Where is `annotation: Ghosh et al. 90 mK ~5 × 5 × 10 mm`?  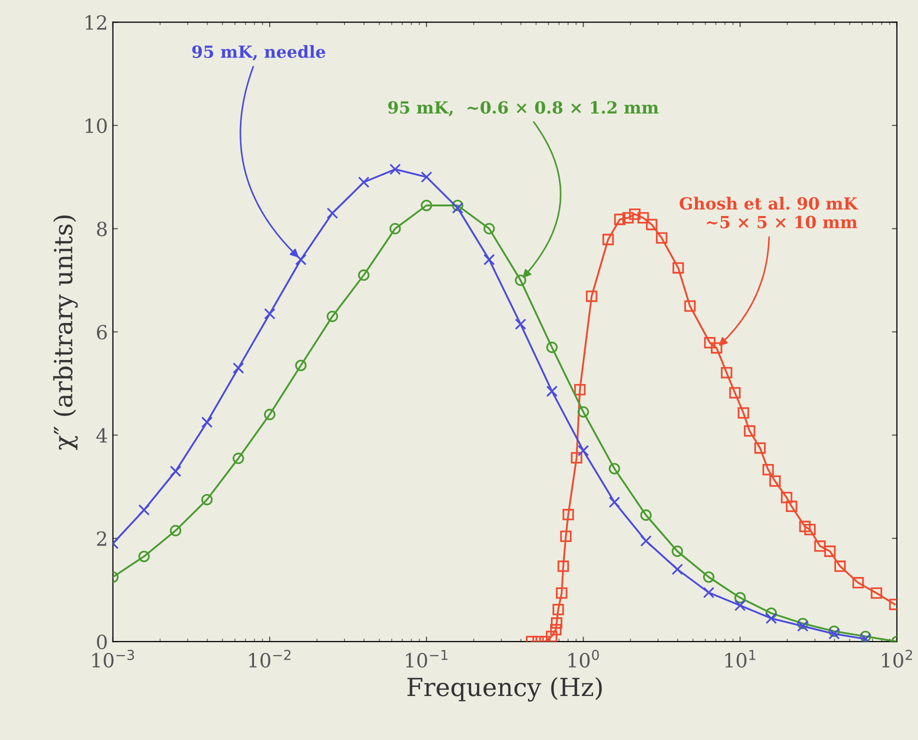 annotation: Ghosh et al. 90 mK ~5 × 5 × 10 mm is located at coordinates (769, 212).